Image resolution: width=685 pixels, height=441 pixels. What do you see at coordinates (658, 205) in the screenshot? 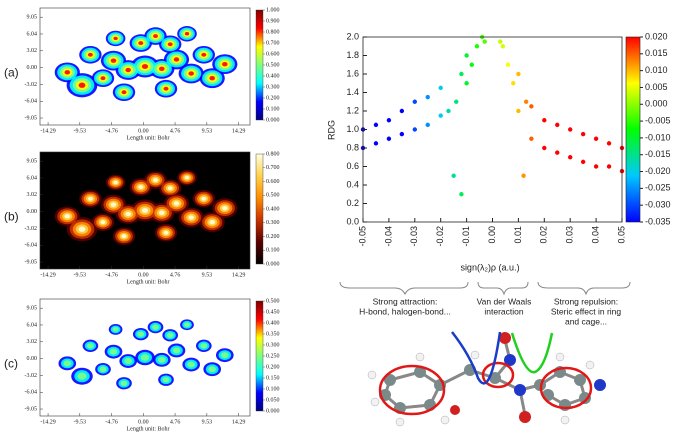
I see `colorbar-tick-label: -0.030` at bounding box center [658, 205].